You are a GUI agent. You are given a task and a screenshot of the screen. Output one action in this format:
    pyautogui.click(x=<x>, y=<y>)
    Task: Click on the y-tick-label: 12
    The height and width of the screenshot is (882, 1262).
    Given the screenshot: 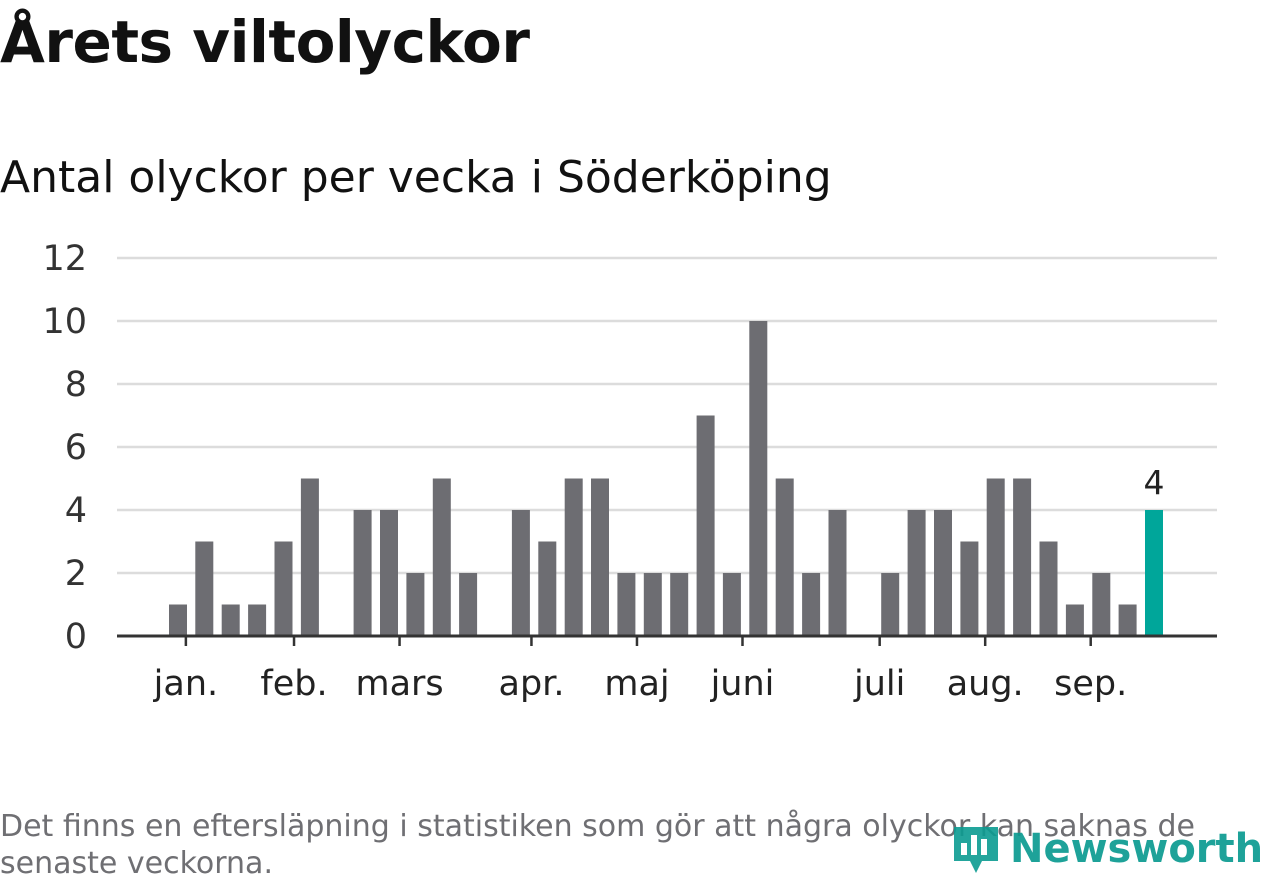 What is the action you would take?
    pyautogui.click(x=64, y=259)
    